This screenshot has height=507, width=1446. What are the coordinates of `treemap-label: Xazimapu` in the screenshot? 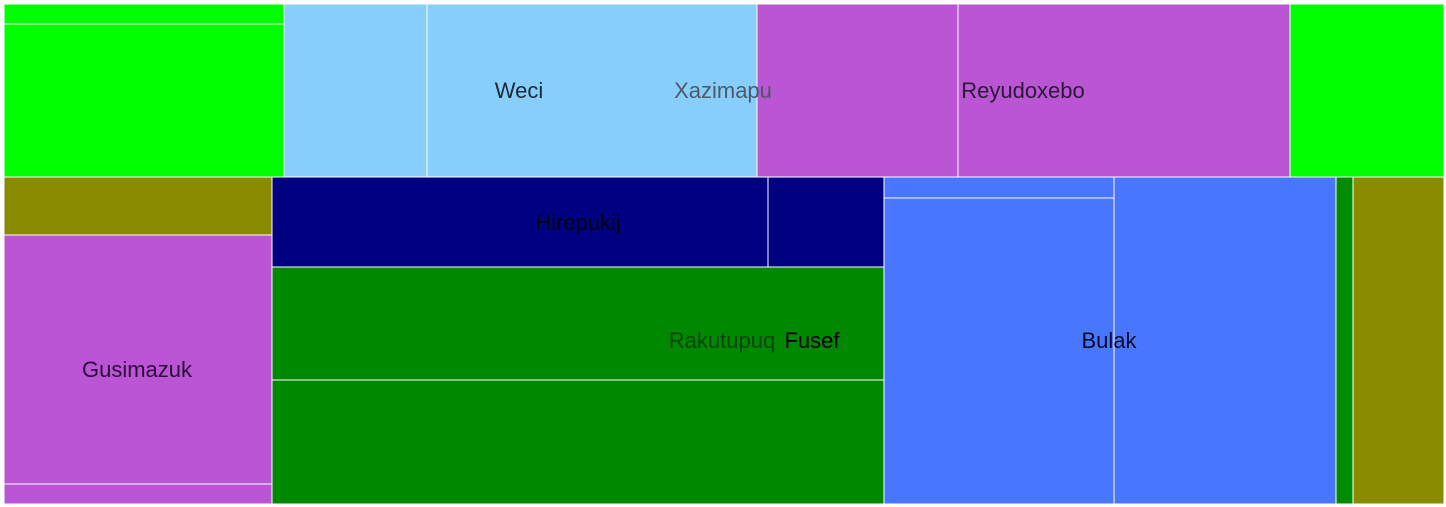 It's located at (723, 90).